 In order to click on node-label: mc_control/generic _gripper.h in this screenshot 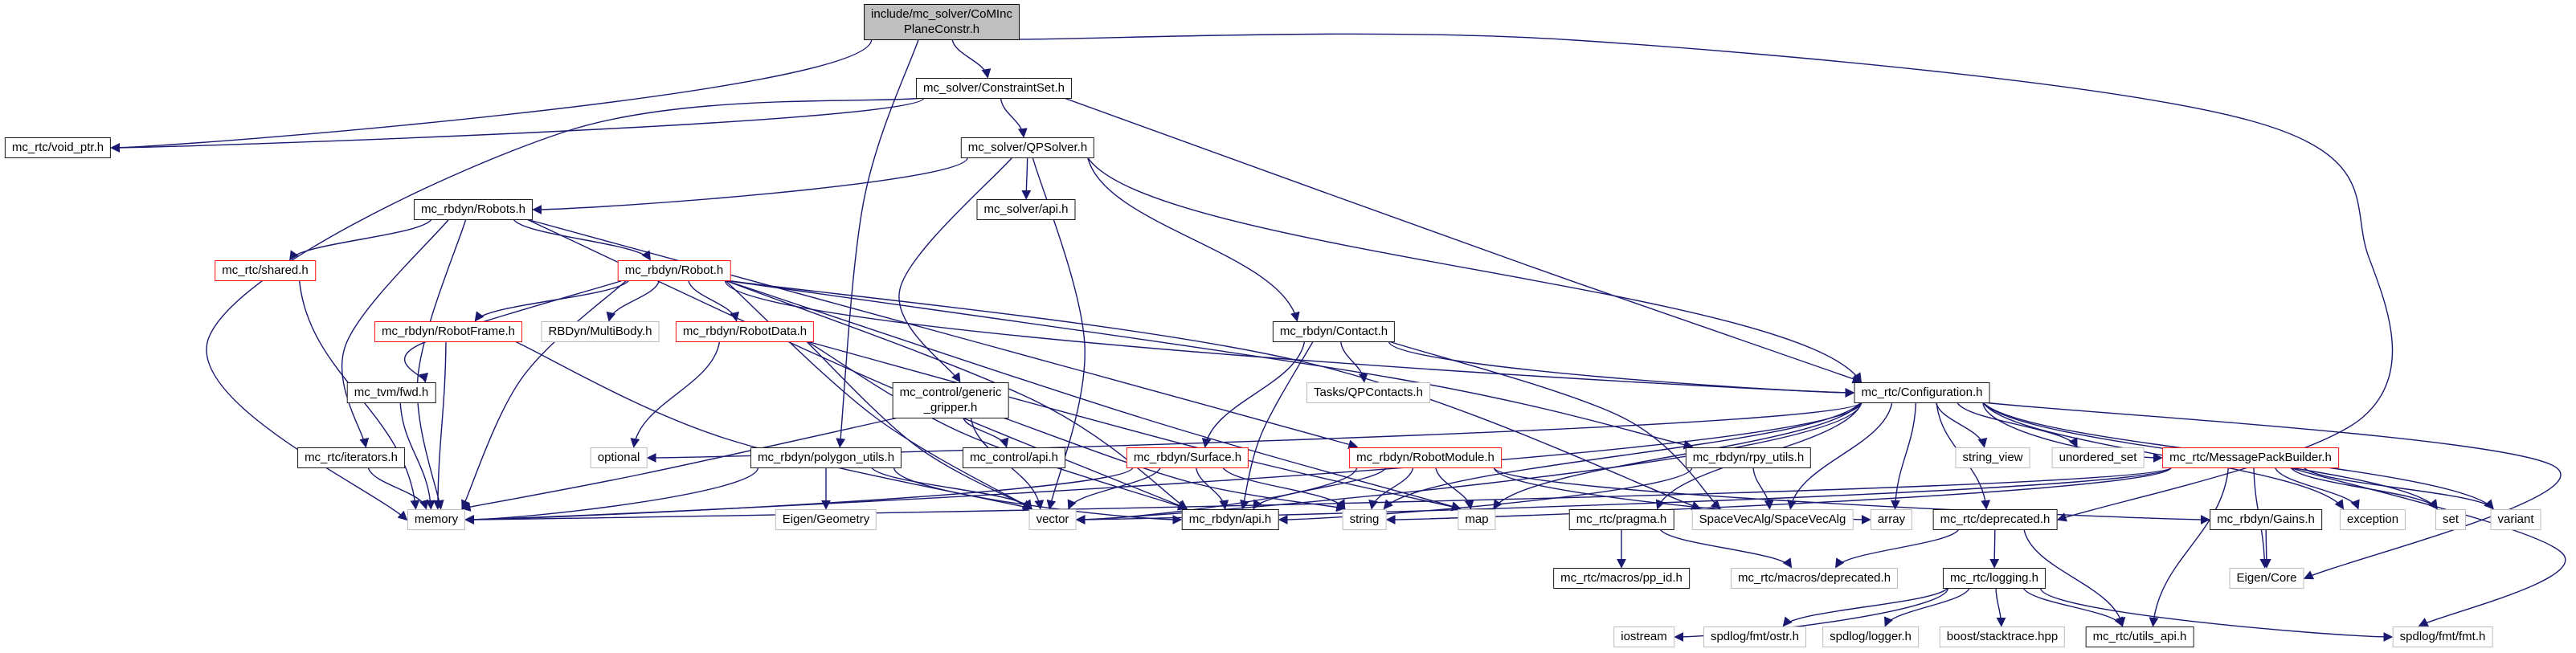, I will do `click(950, 400)`.